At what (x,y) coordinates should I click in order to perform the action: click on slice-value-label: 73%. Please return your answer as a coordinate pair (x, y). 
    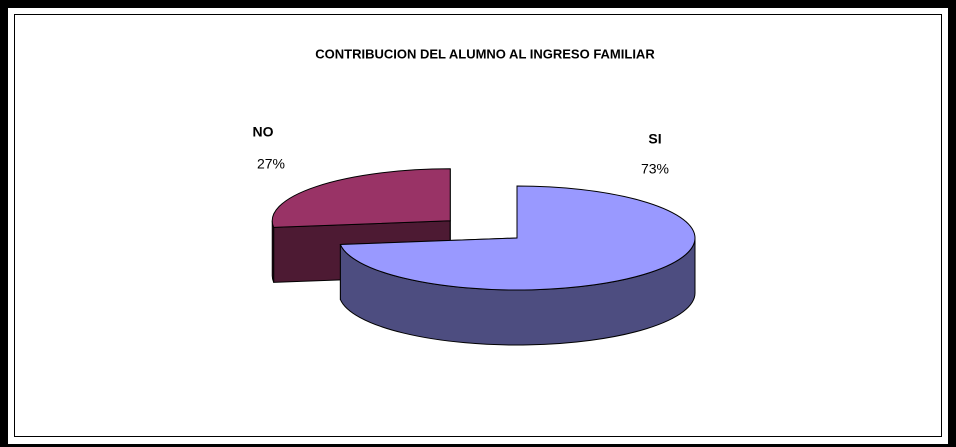
    Looking at the image, I should click on (655, 169).